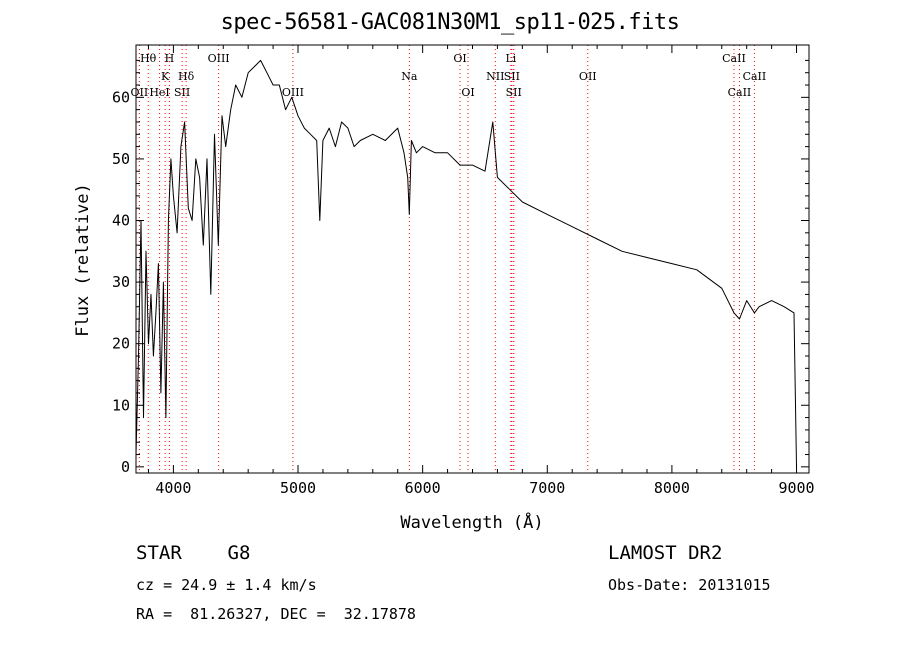  Describe the element at coordinates (665, 553) in the screenshot. I see `survey-label: LAMOST DR2` at that location.